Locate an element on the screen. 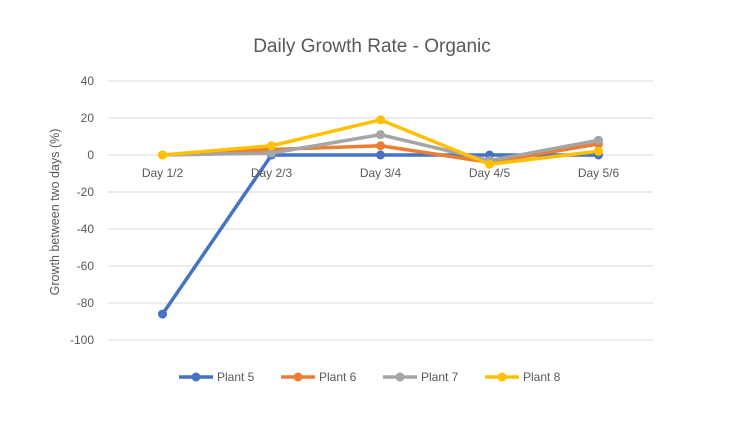 The width and height of the screenshot is (734, 432). y-tick-label: -100 is located at coordinates (82, 340).